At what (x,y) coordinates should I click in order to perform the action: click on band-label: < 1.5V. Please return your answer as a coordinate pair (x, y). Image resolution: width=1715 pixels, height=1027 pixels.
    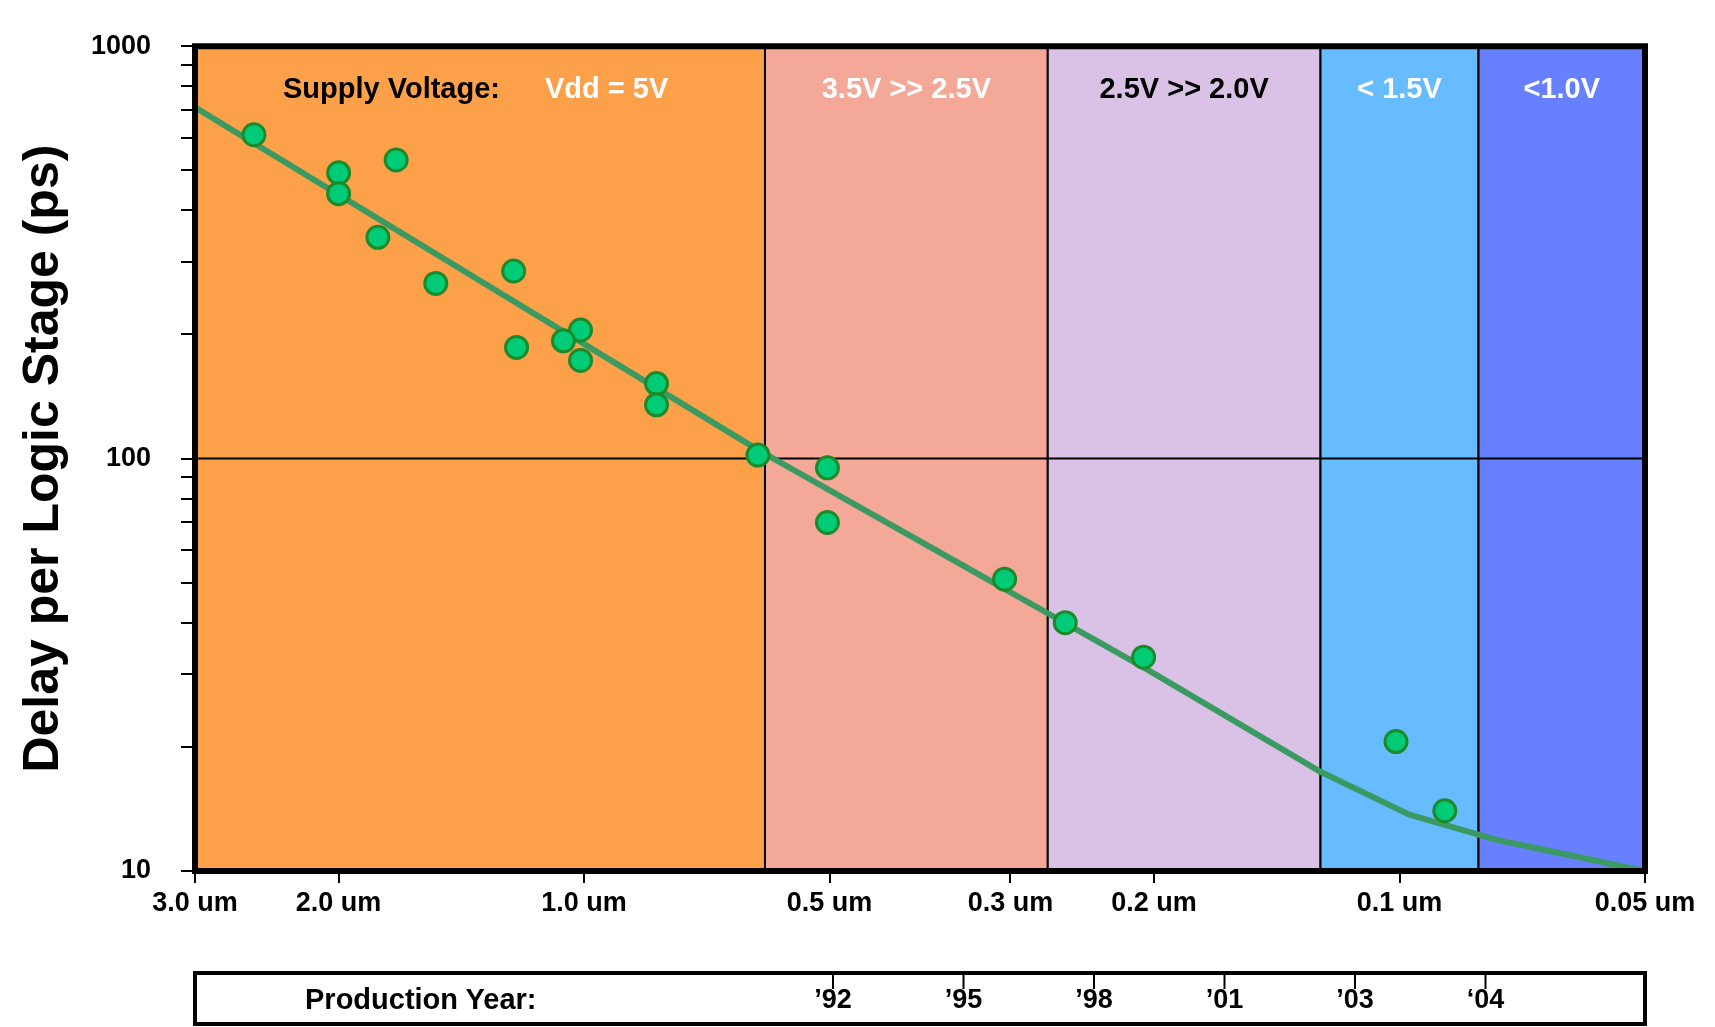
    Looking at the image, I should click on (1400, 88).